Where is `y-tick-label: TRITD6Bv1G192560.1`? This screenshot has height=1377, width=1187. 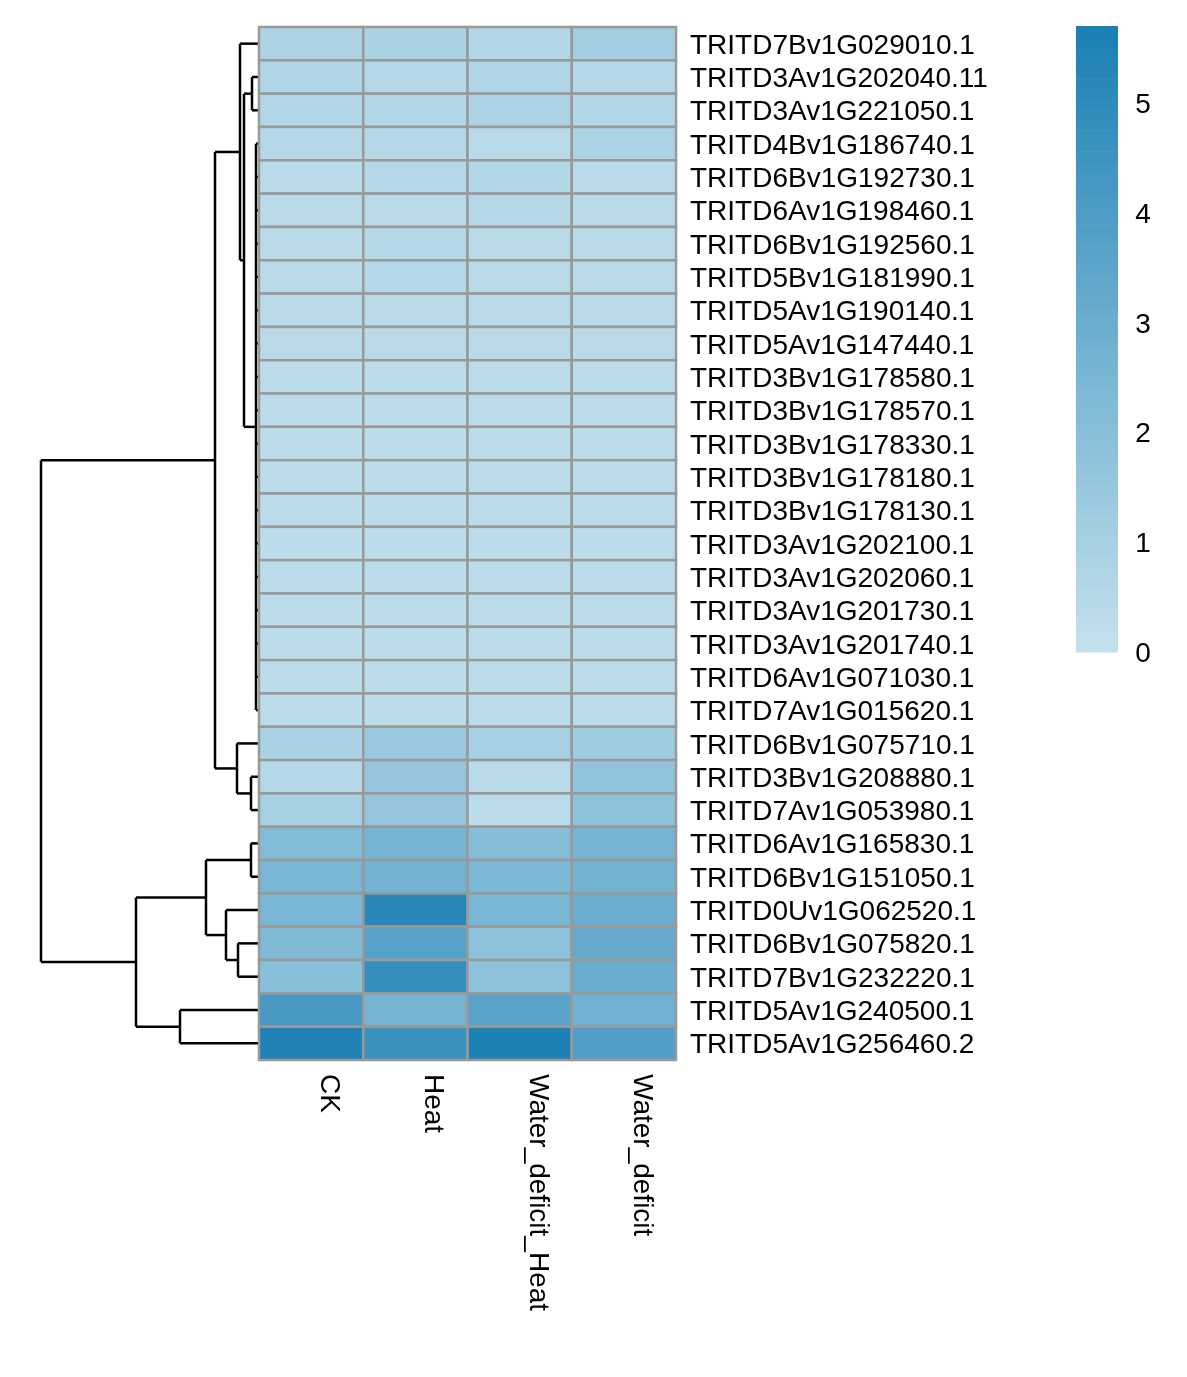
y-tick-label: TRITD6Bv1G192560.1 is located at coordinates (832, 244).